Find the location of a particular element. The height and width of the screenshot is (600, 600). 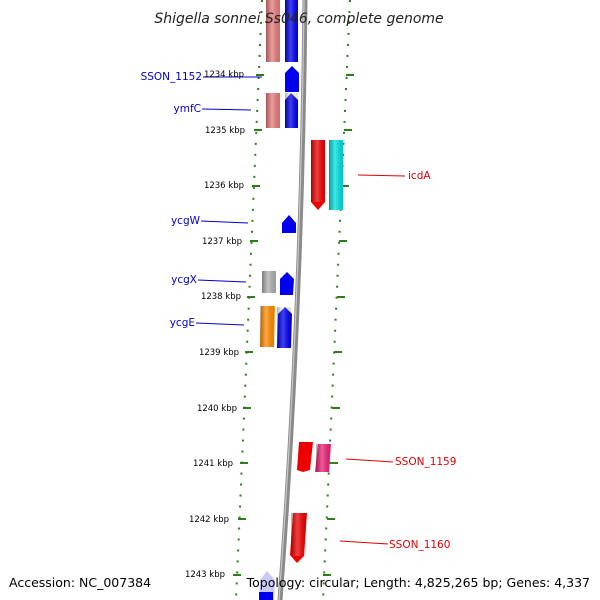

kbp-label: 1242 kbp is located at coordinates (209, 520).